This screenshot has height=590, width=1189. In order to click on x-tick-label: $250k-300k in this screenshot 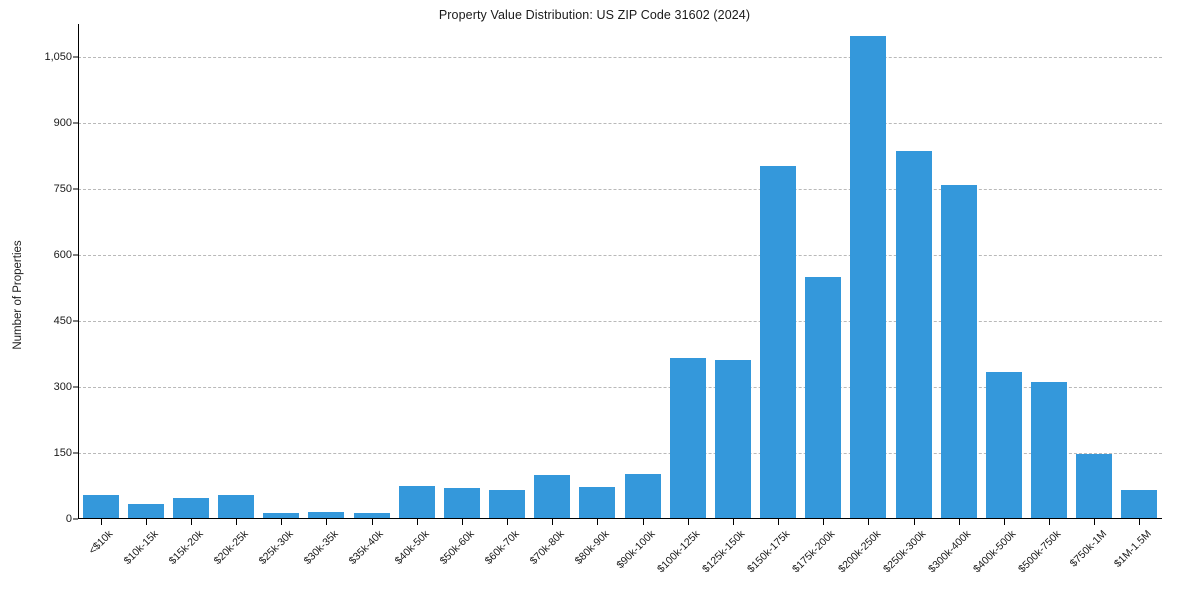, I will do `click(904, 552)`.